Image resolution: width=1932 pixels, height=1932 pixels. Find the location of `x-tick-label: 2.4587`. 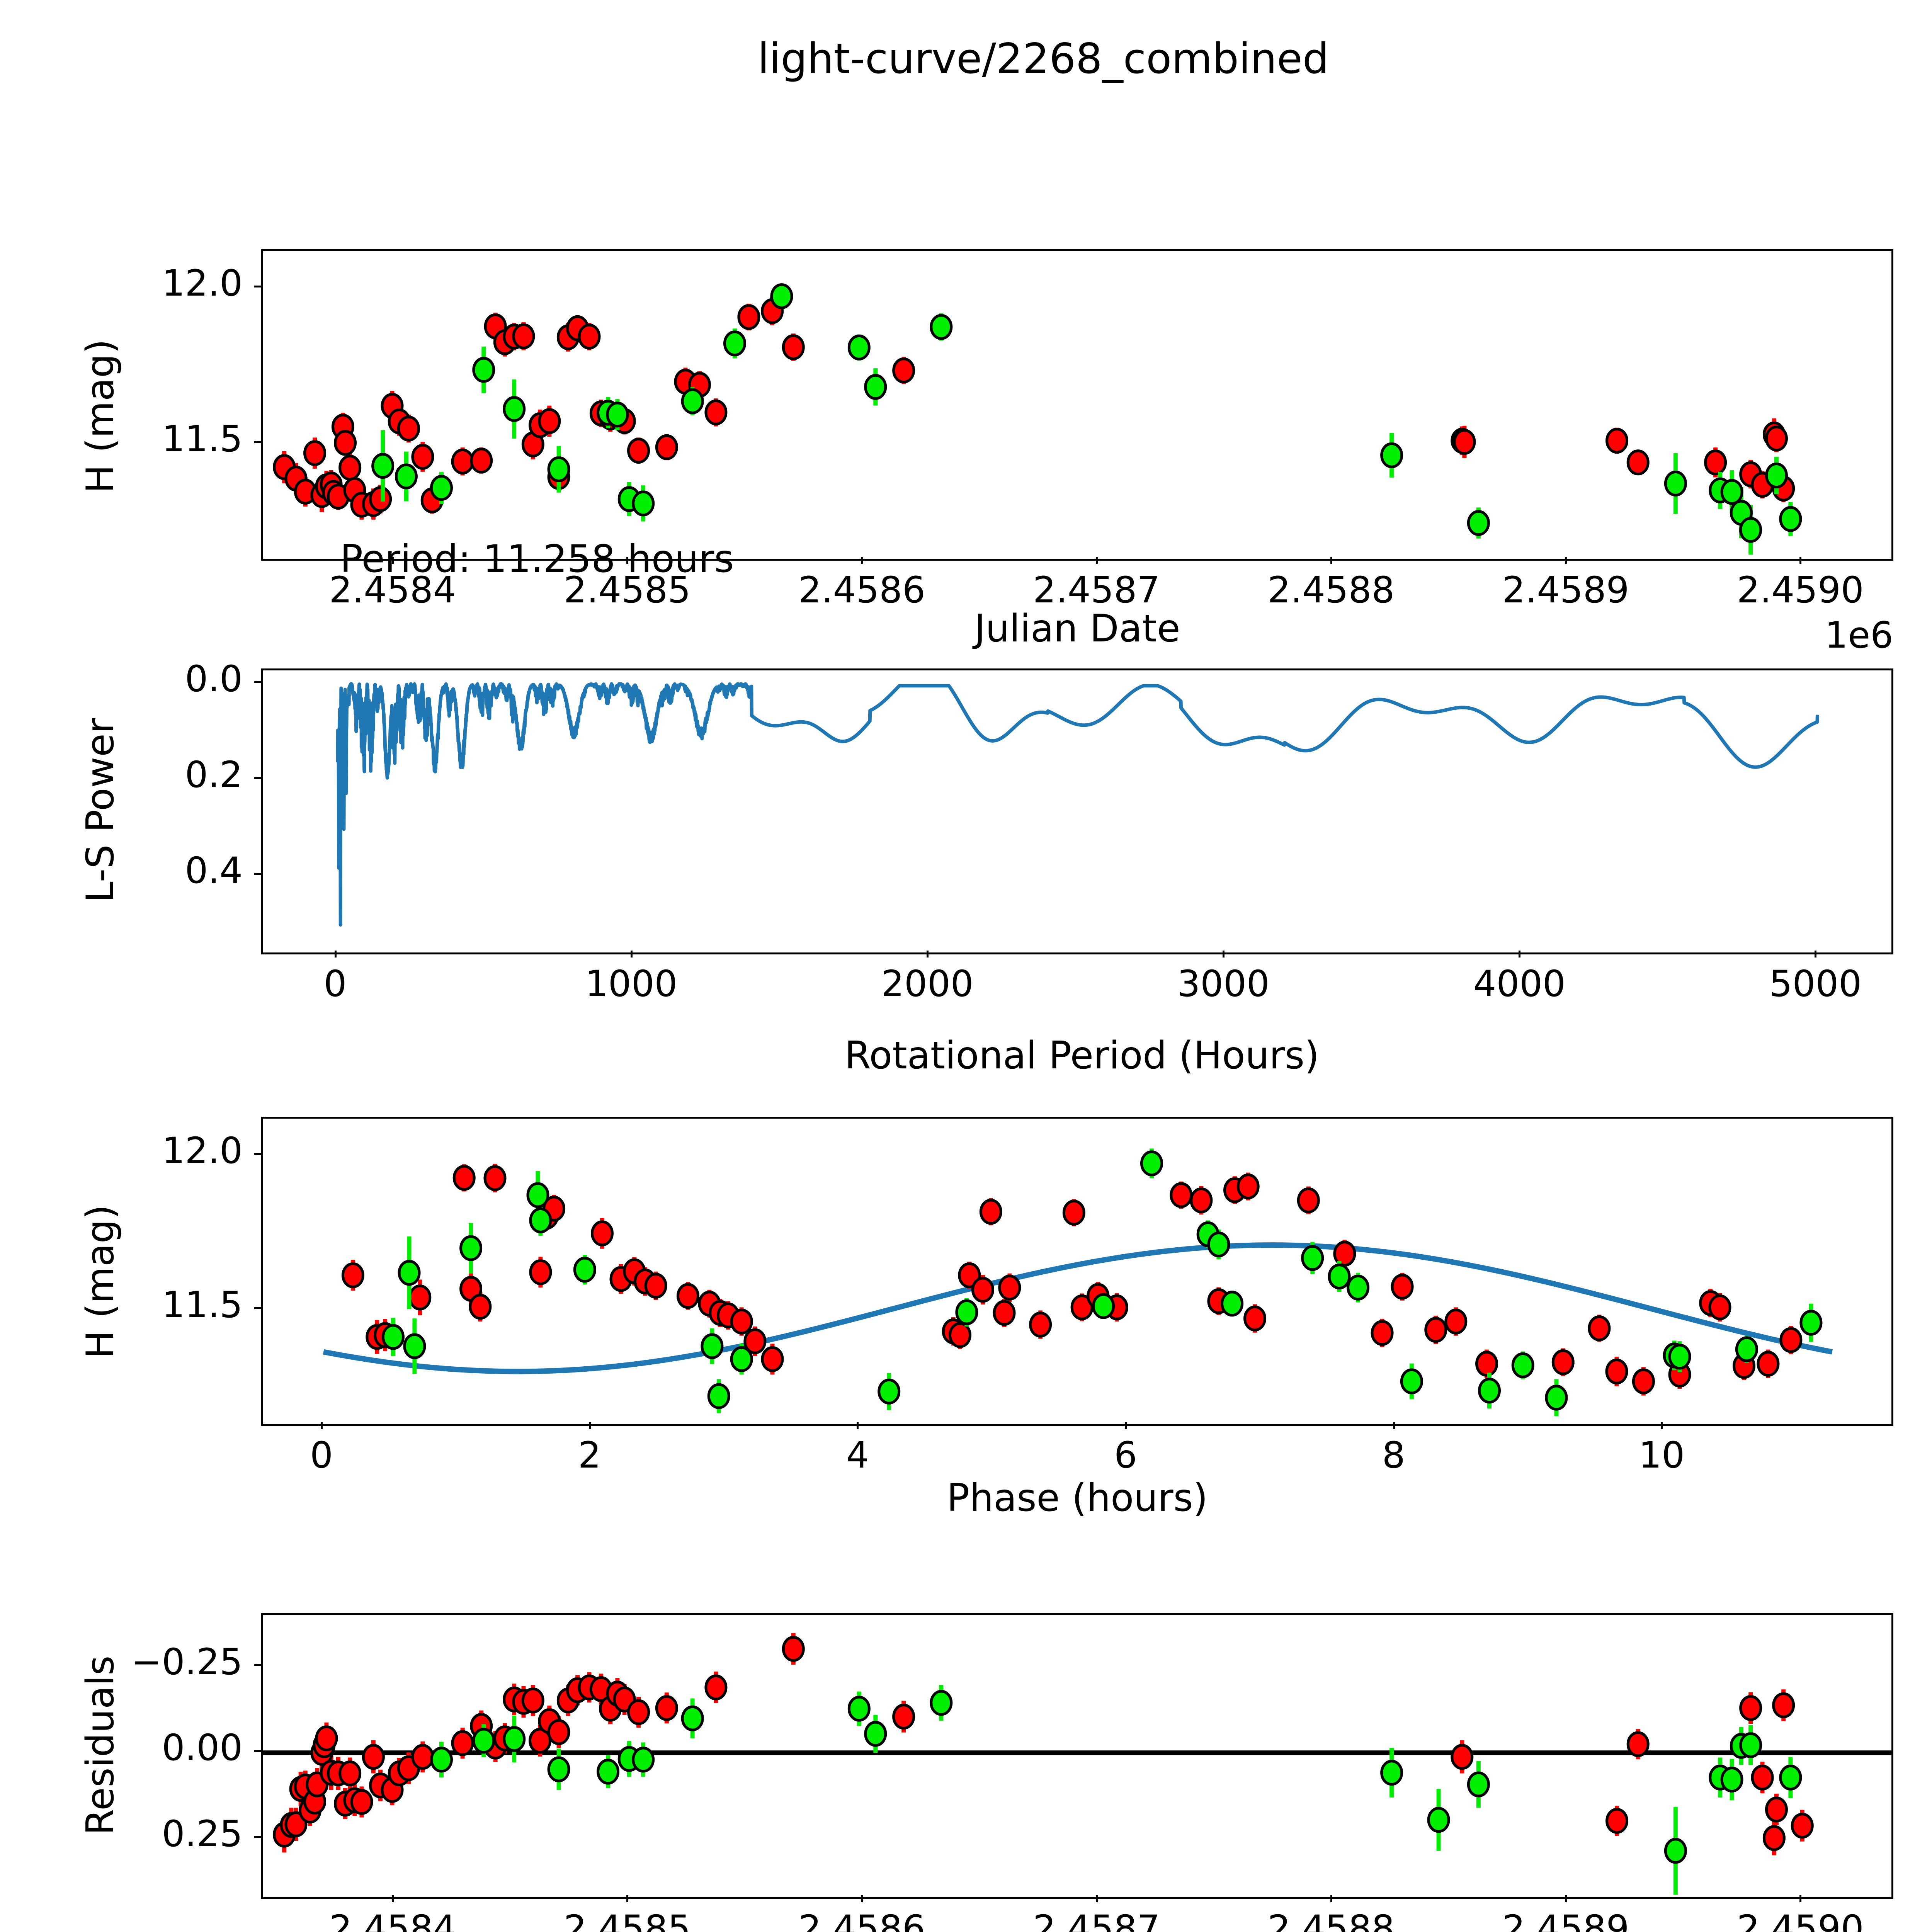

x-tick-label: 2.4587 is located at coordinates (1097, 590).